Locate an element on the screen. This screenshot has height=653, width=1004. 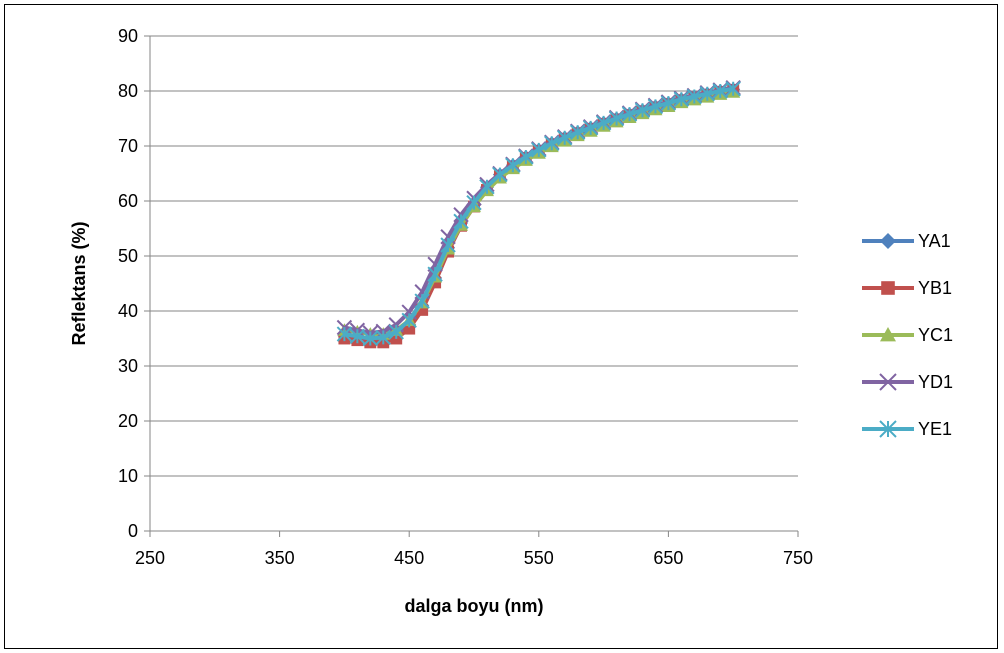
x-tick-label: 350 is located at coordinates (280, 558).